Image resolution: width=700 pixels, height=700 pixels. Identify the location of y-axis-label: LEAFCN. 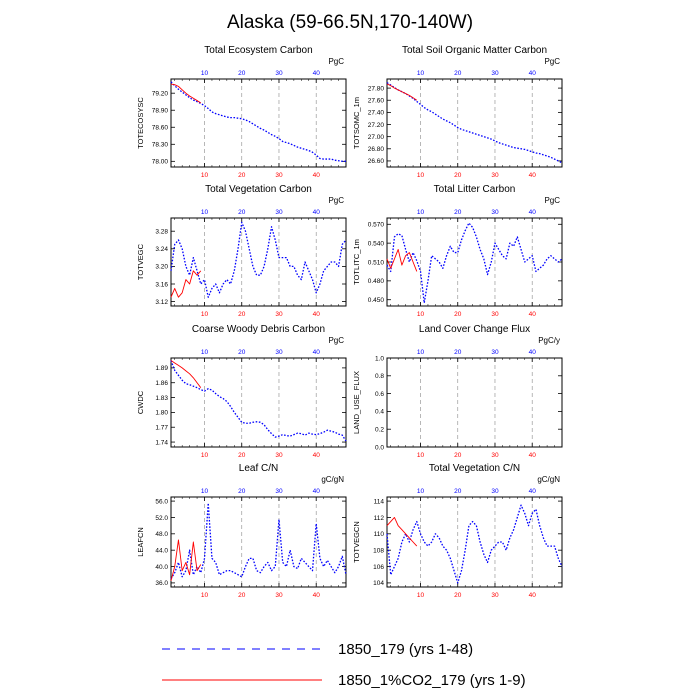
(140, 542).